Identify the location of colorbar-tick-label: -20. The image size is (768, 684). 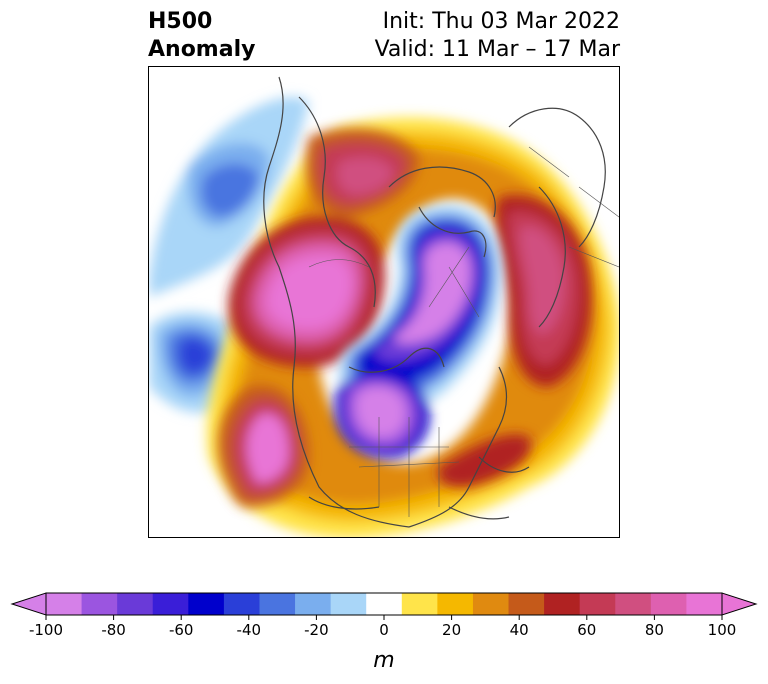
(316, 630).